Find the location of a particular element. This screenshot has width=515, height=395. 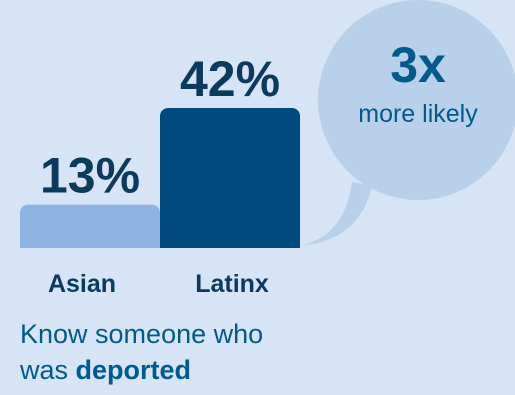

value-label-asian: 13% is located at coordinates (90, 176).